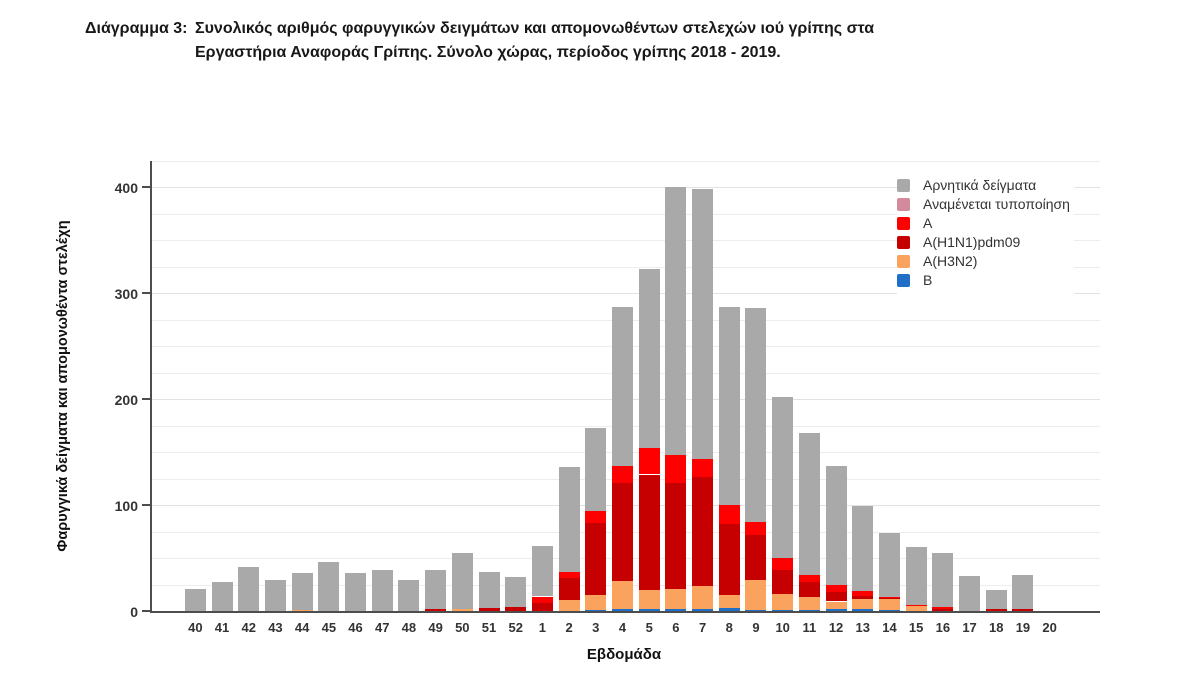 This screenshot has width=1200, height=676. Describe the element at coordinates (928, 280) in the screenshot. I see `legend-label: B` at that location.